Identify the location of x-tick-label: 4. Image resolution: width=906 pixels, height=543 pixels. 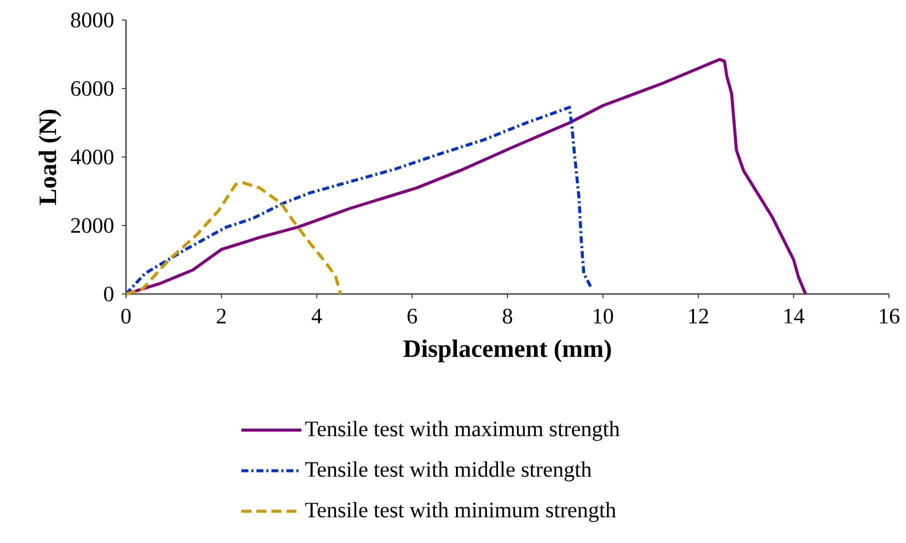
(317, 316).